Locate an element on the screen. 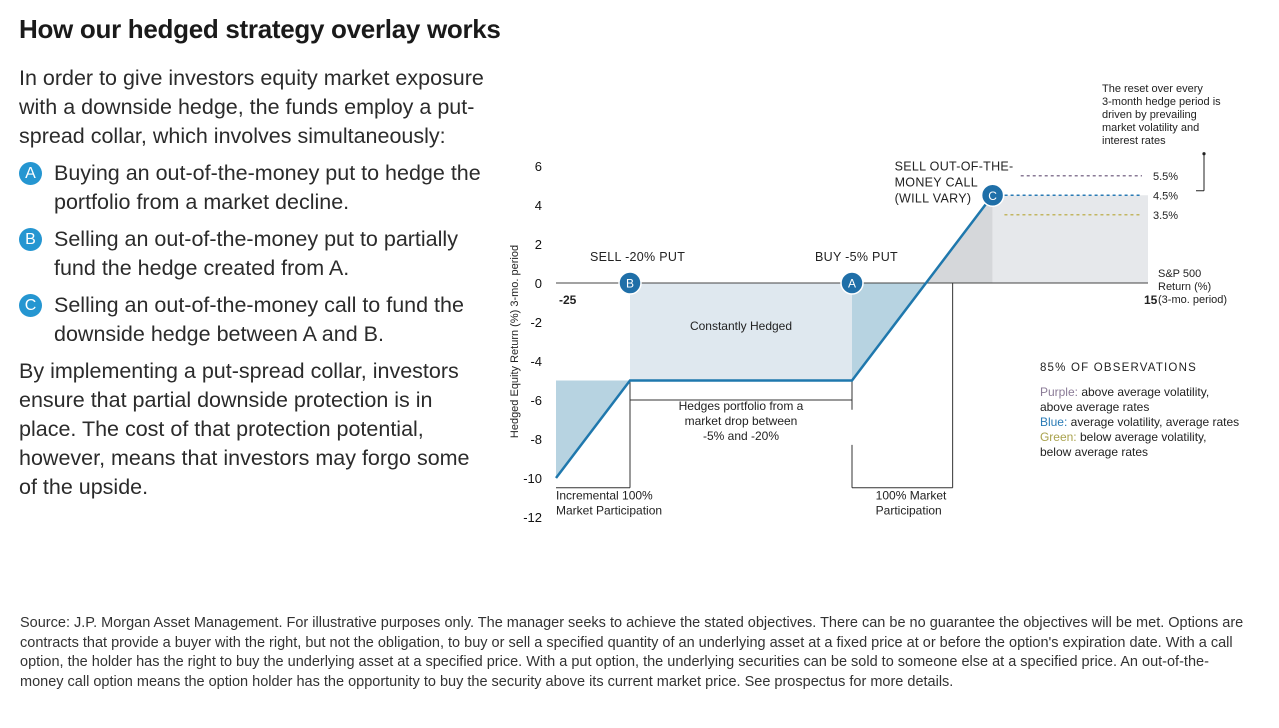 Image resolution: width=1279 pixels, height=728 pixels. badge-b-icon: B is located at coordinates (30, 239).